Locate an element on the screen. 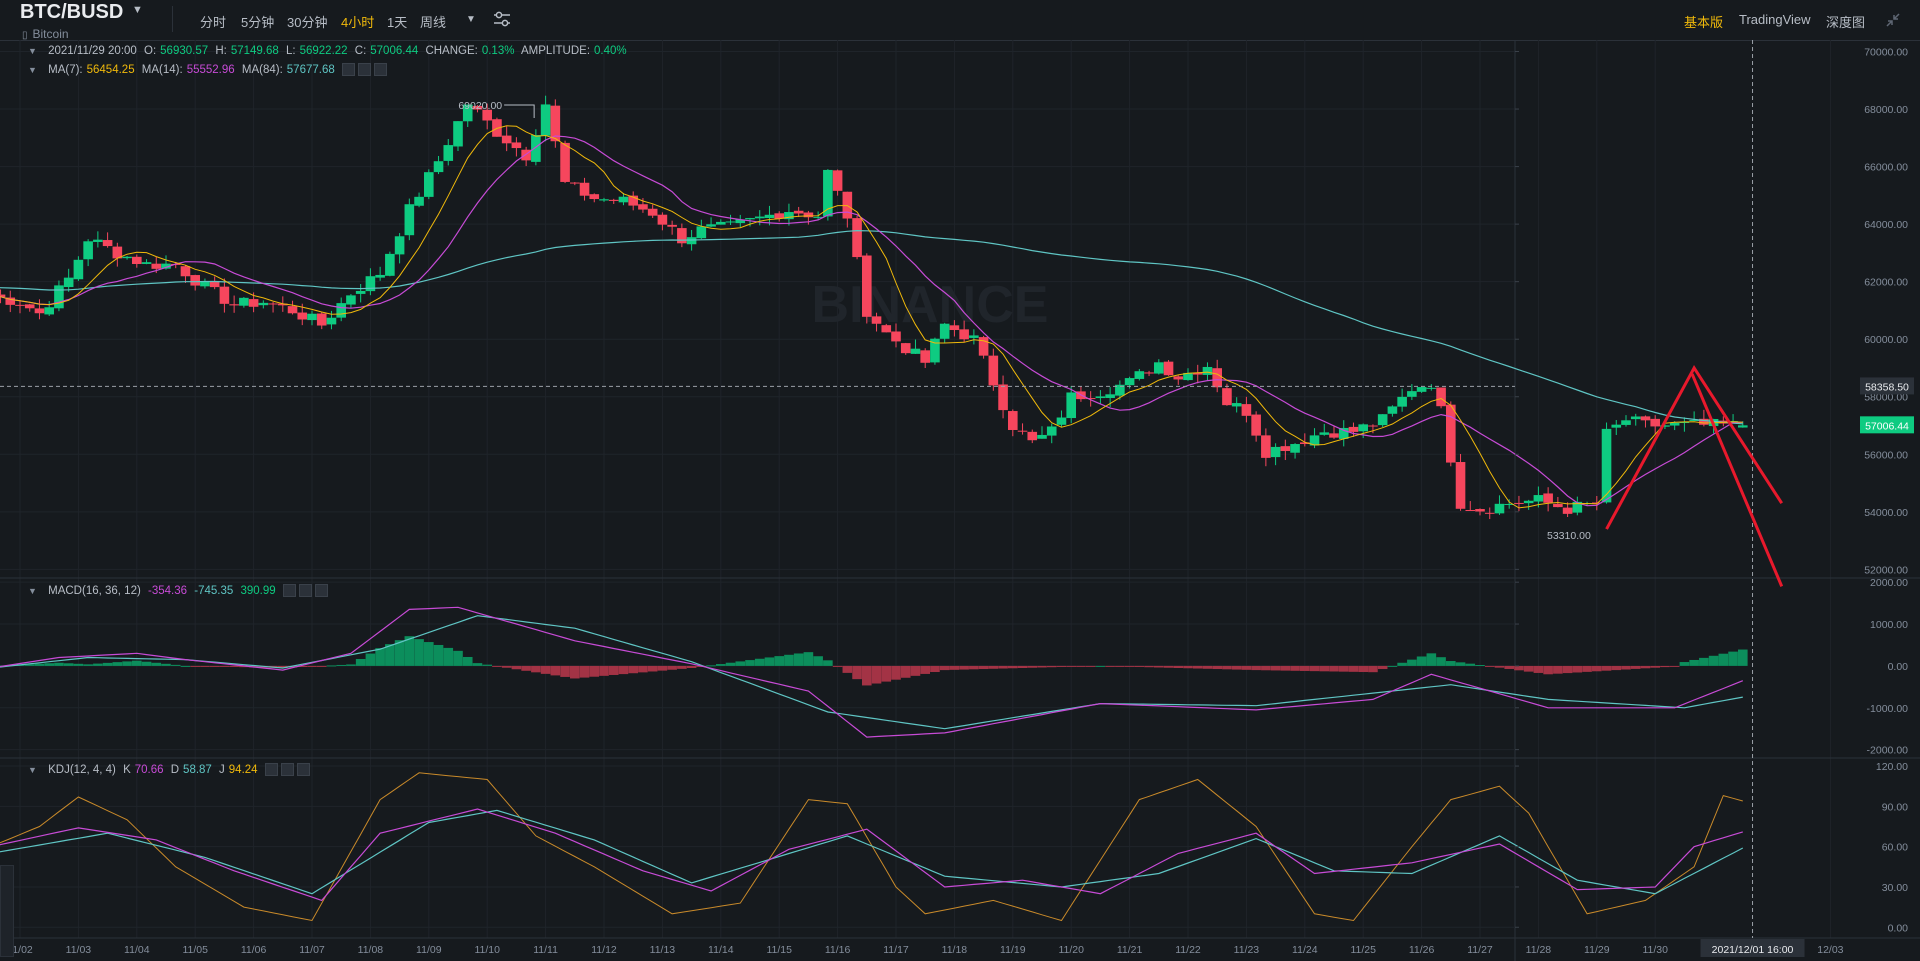 The height and width of the screenshot is (961, 1920). more-intervals-chevron-icon: ▼ is located at coordinates (471, 19).